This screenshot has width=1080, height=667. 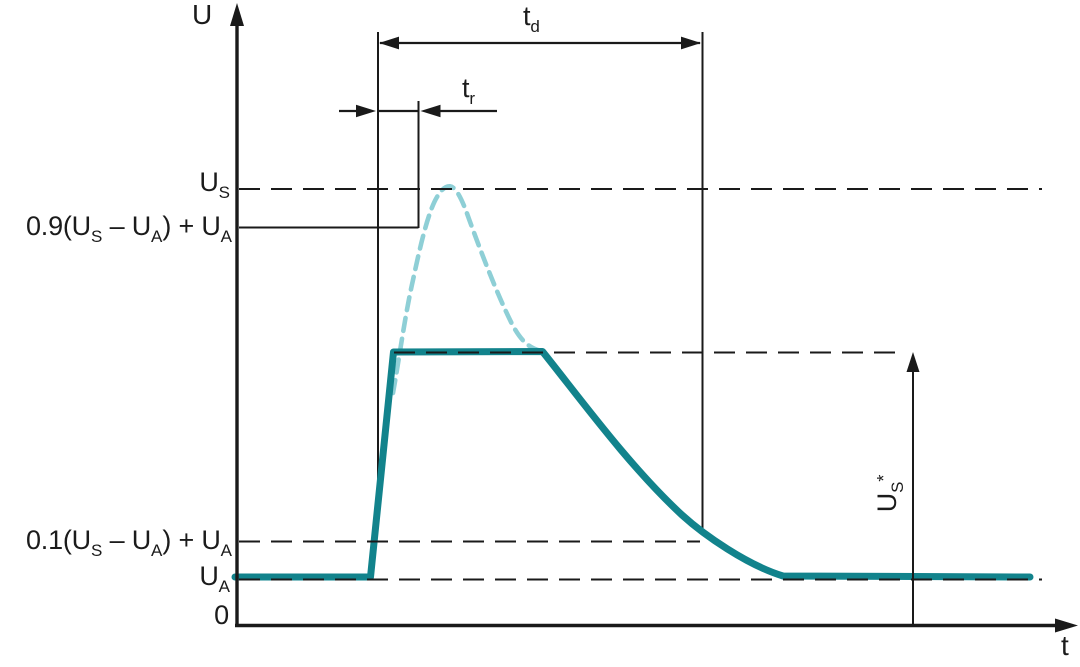 What do you see at coordinates (472, 98) in the screenshot?
I see `tr-label-sub: r` at bounding box center [472, 98].